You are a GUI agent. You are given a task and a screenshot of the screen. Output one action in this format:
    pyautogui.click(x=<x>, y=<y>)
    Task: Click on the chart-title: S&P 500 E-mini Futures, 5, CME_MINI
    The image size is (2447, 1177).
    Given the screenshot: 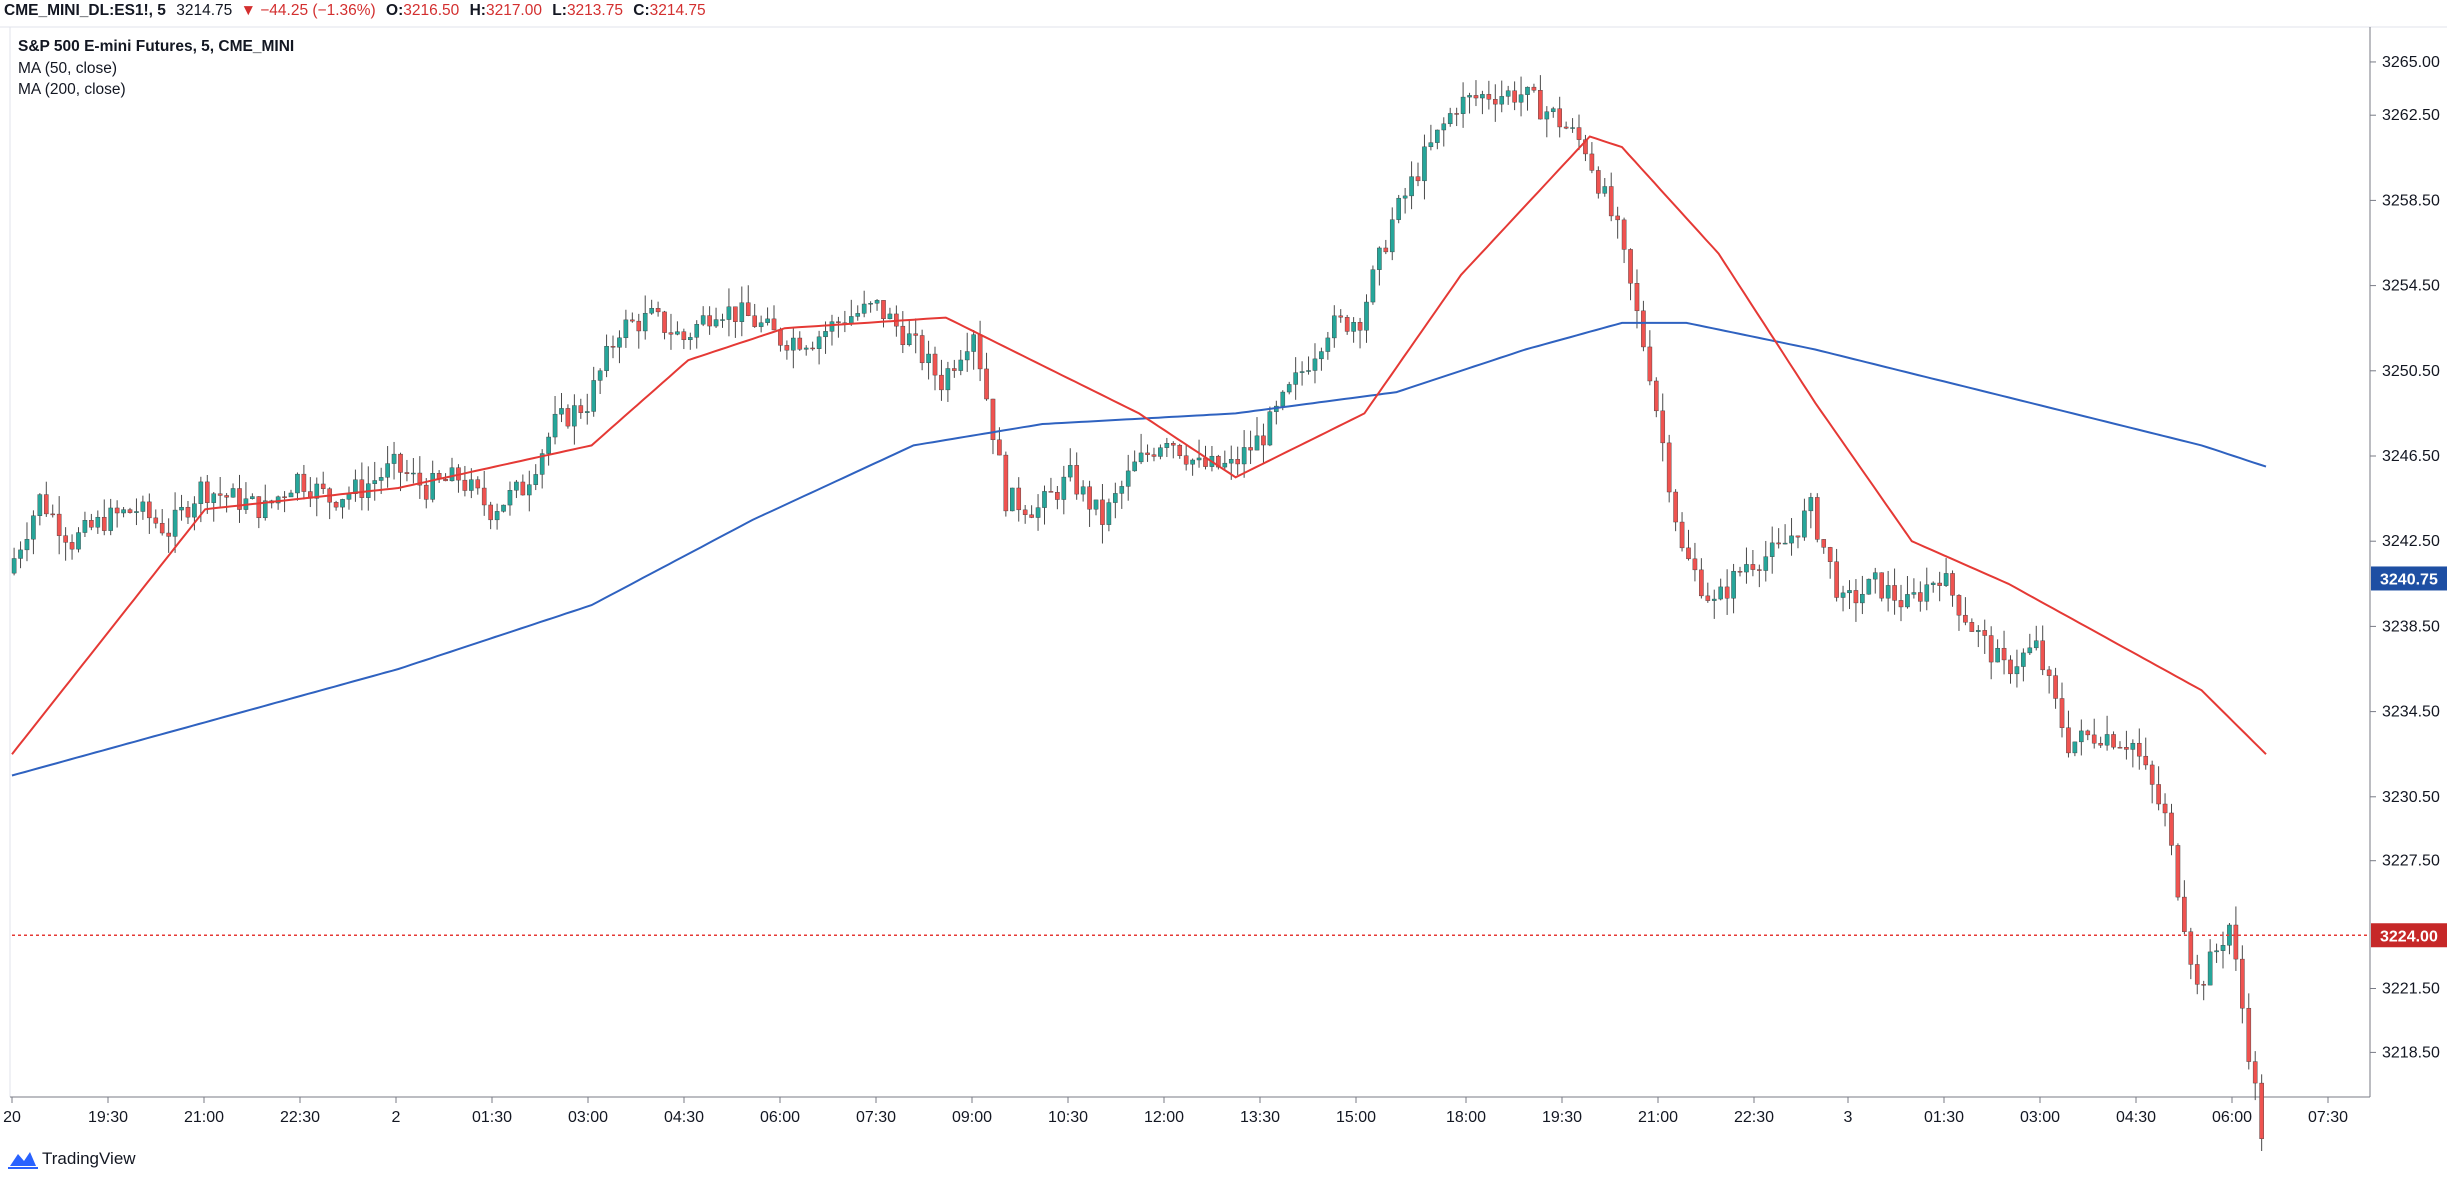 What is the action you would take?
    pyautogui.click(x=156, y=46)
    